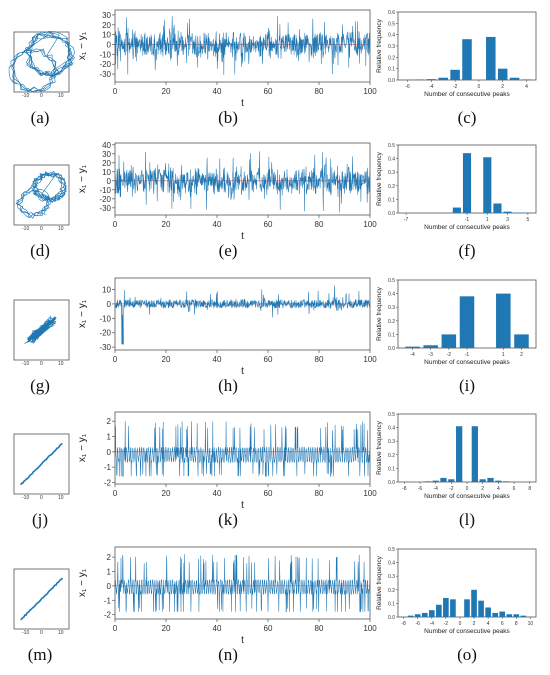 Image resolution: width=550 pixels, height=675 pixels. Describe the element at coordinates (467, 631) in the screenshot. I see `x-axis-label: Number of consecutive peaks` at that location.